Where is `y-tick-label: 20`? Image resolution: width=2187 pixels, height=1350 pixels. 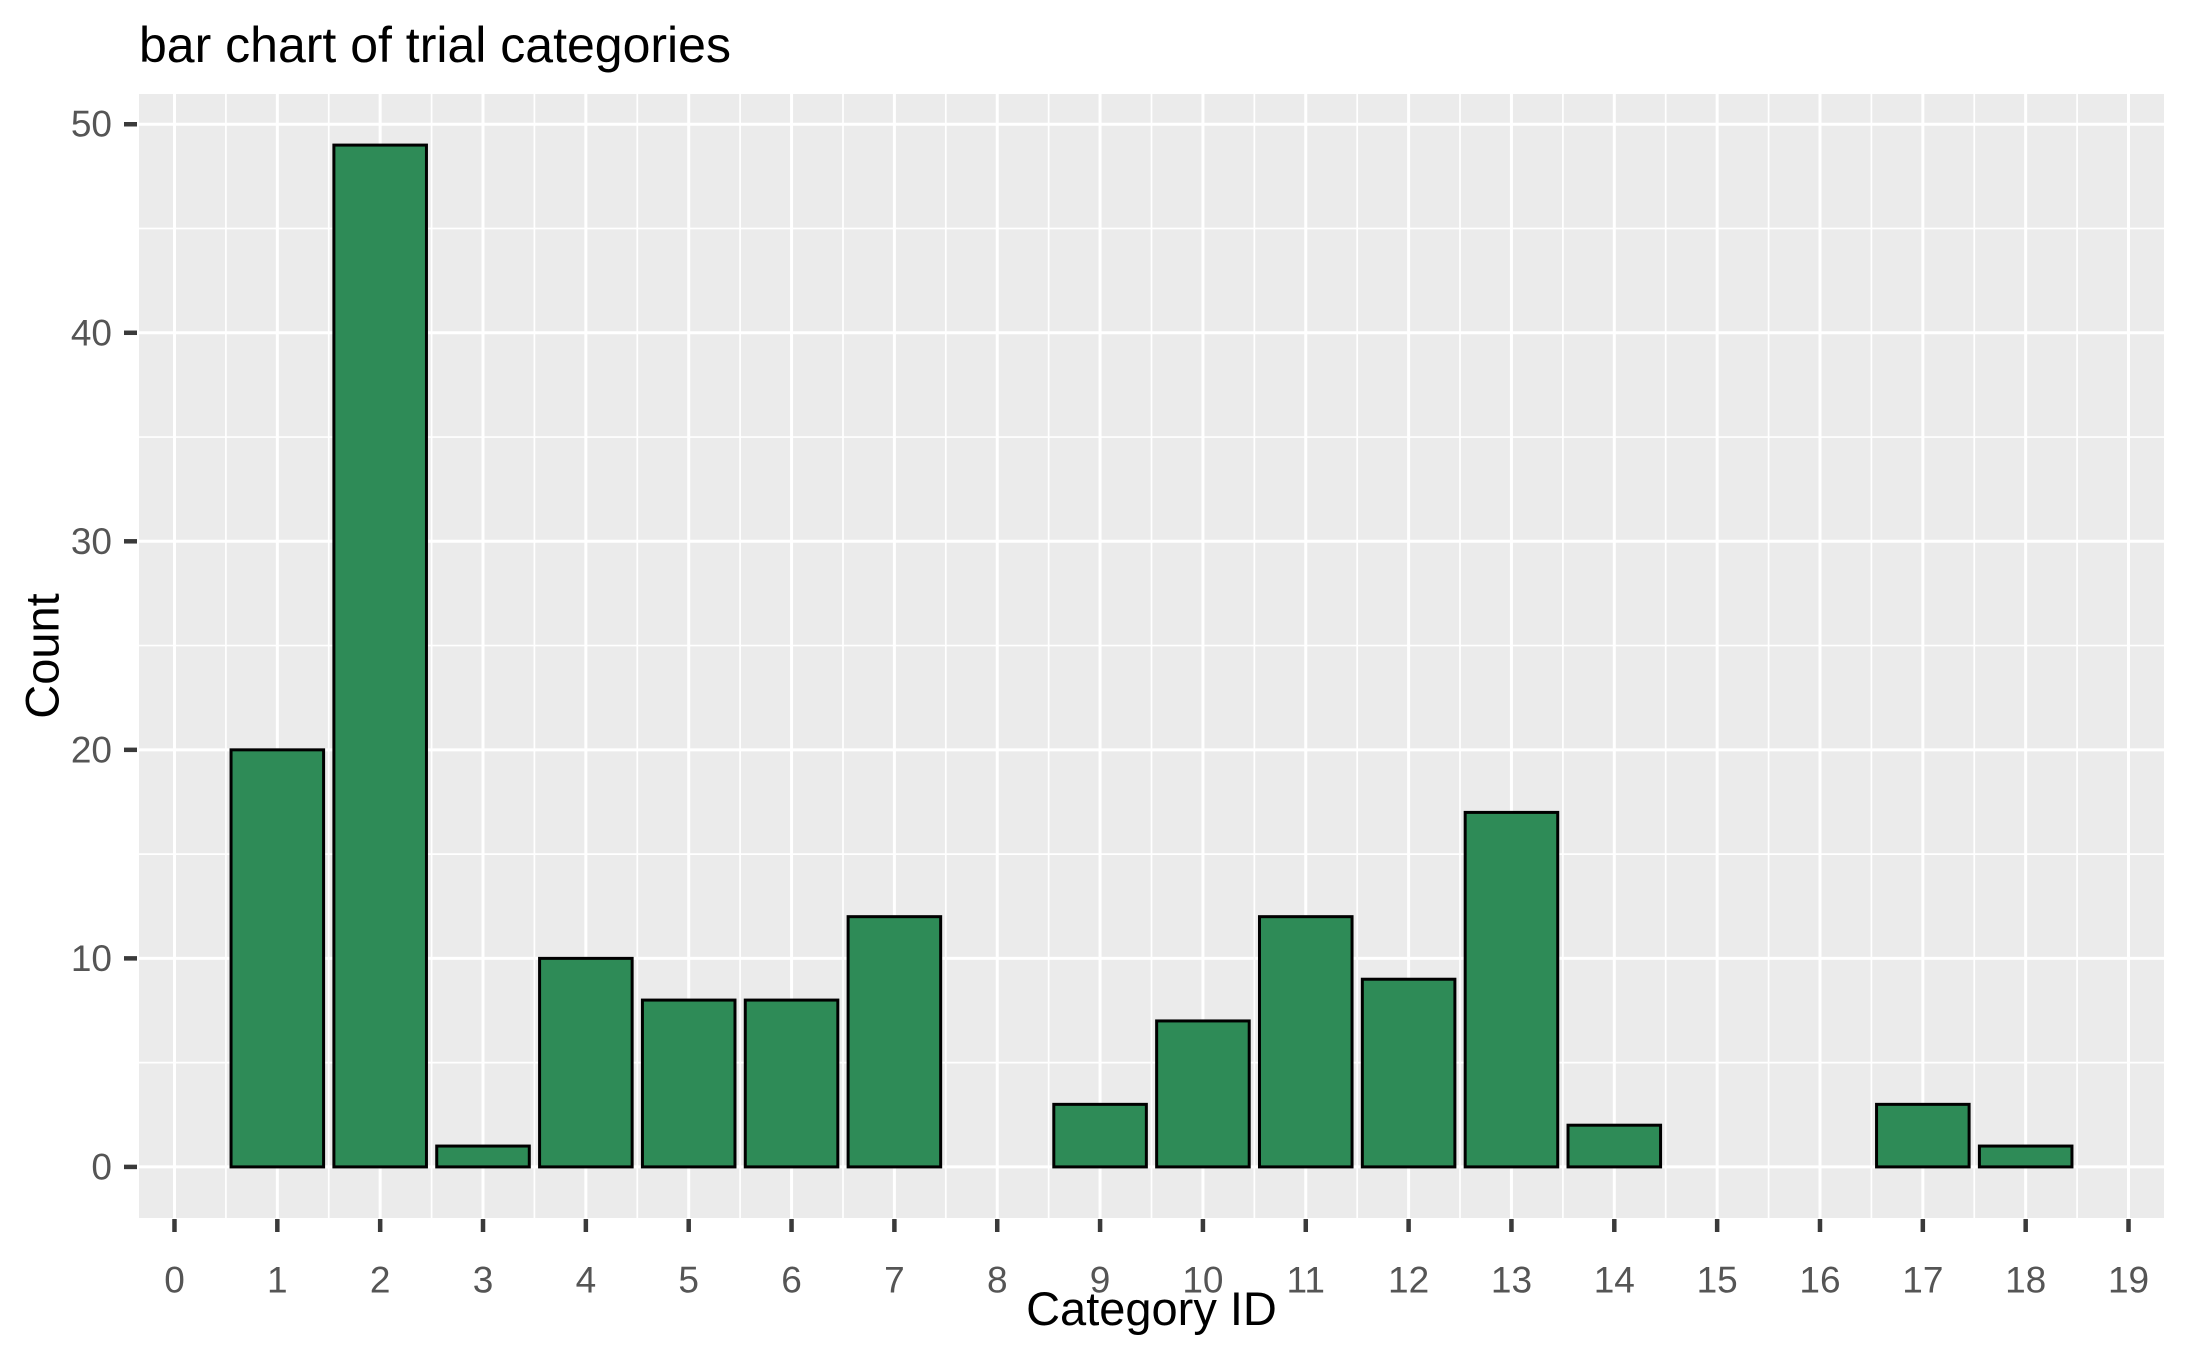
y-tick-label: 20 is located at coordinates (91, 749).